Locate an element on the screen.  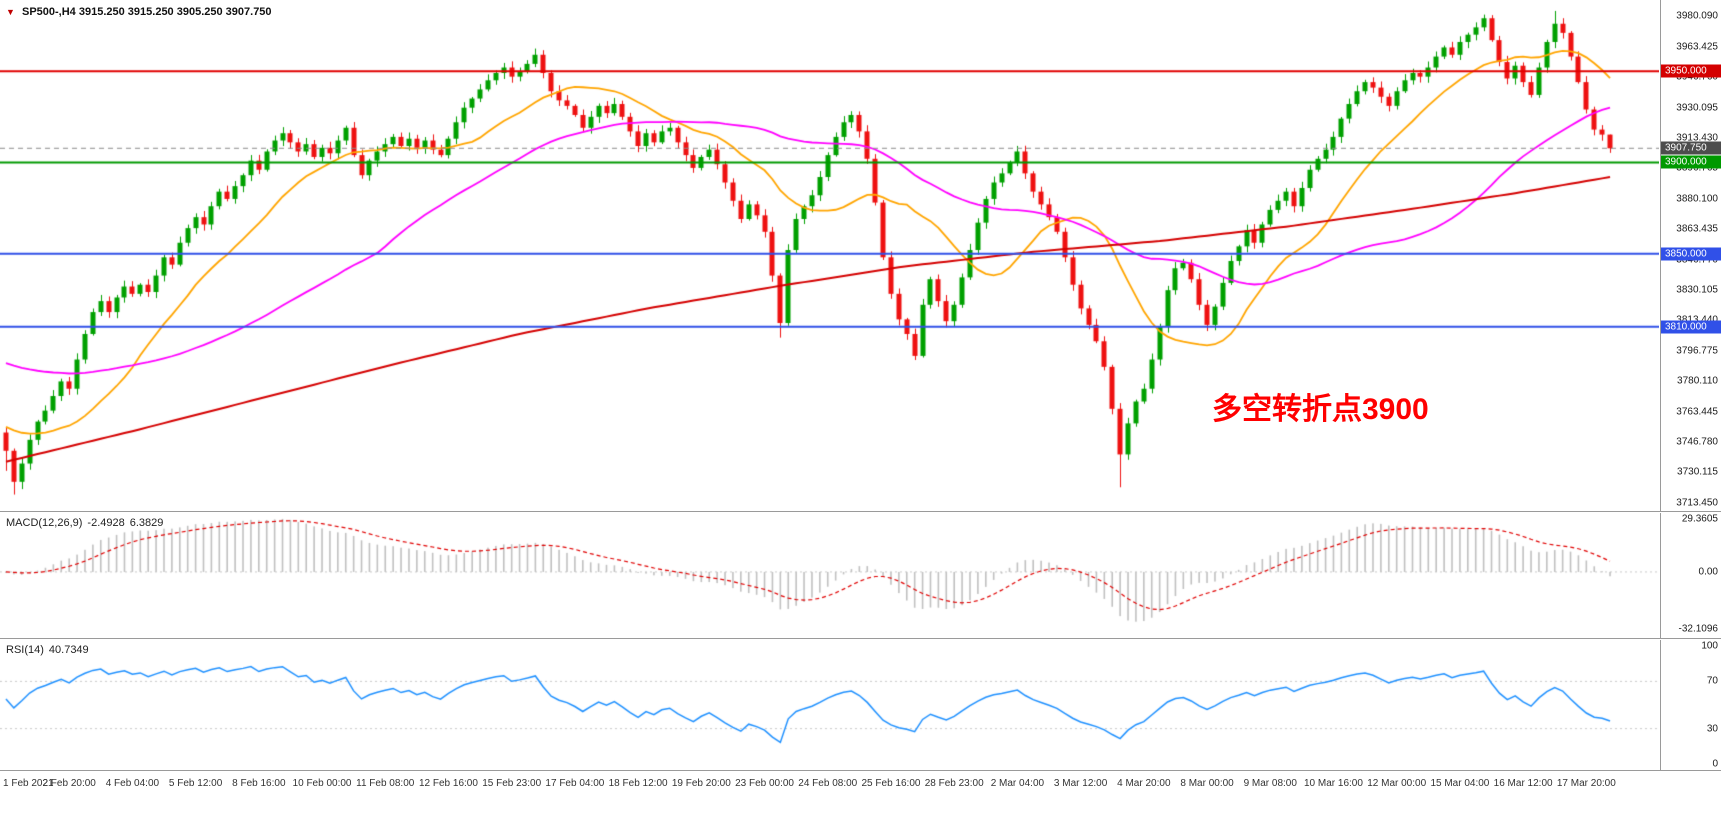
time-label: 4 Feb 04:00 is located at coordinates (132, 783).